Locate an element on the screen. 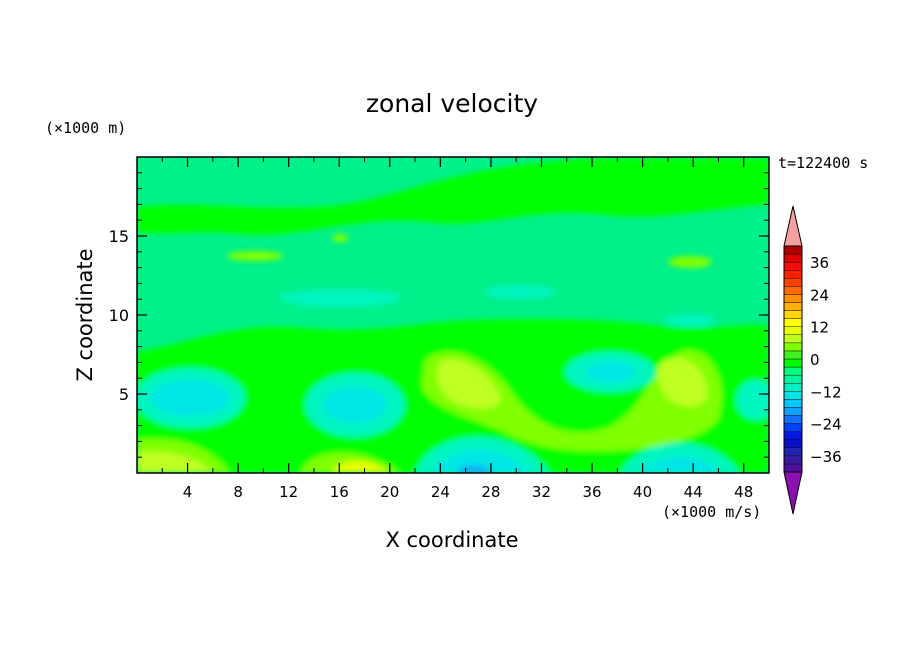 The image size is (904, 654). y-tick-label: 10 is located at coordinates (119, 315).